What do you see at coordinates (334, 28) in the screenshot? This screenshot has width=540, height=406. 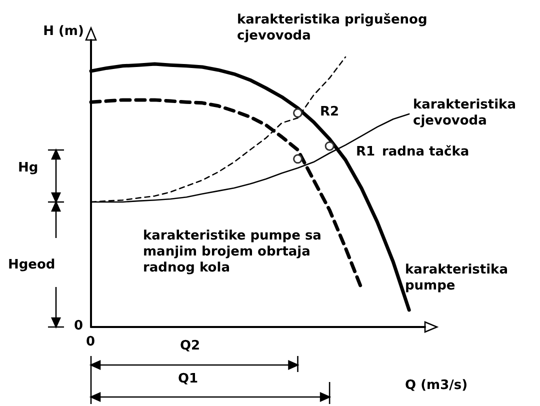 I see `text: karakteristika prigušenog cjevovoda` at bounding box center [334, 28].